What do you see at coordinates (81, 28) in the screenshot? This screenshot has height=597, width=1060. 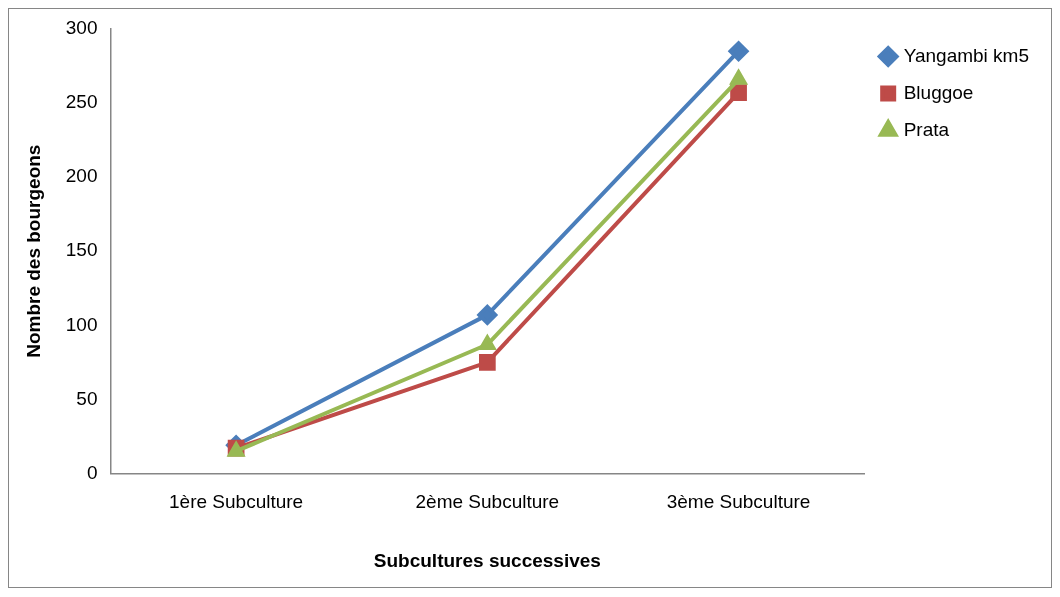 I see `y-tick-label: 300` at bounding box center [81, 28].